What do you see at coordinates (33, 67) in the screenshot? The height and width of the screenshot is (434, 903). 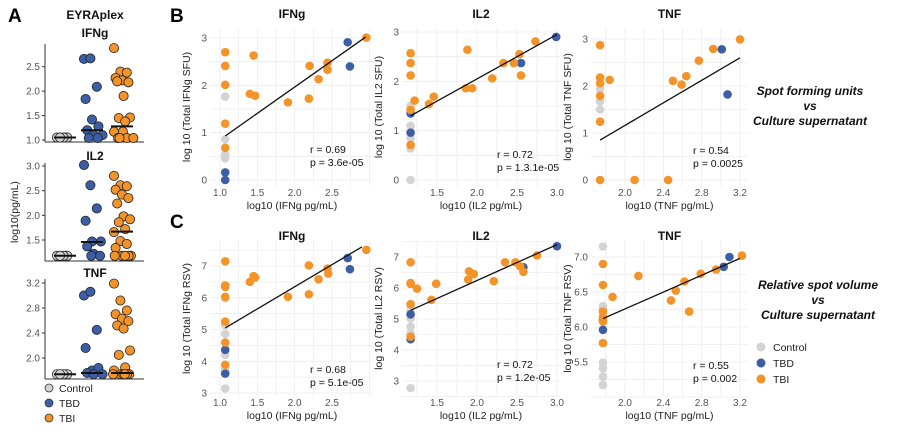 I see `y-tick-label: 2.5` at bounding box center [33, 67].